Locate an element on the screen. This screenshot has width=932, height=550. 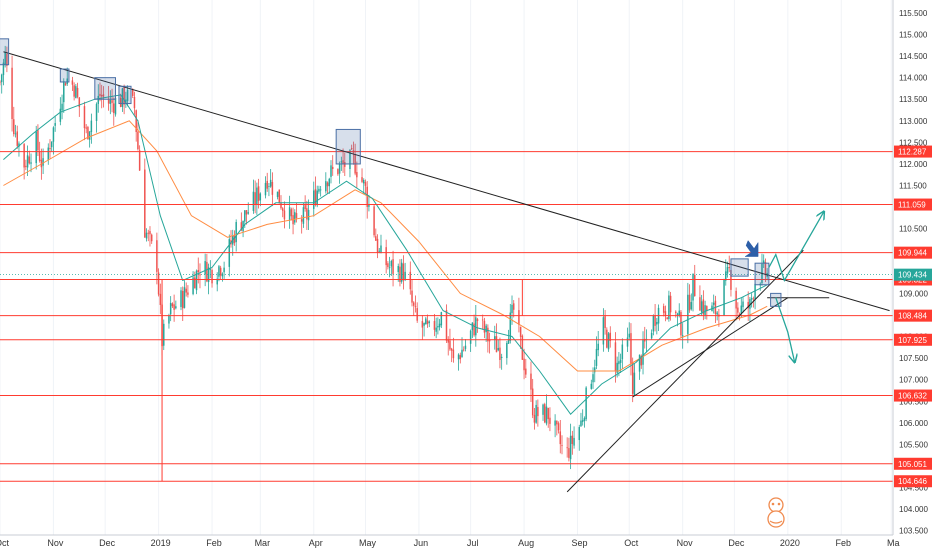
y-tick-label: 111.500 is located at coordinates (913, 186).